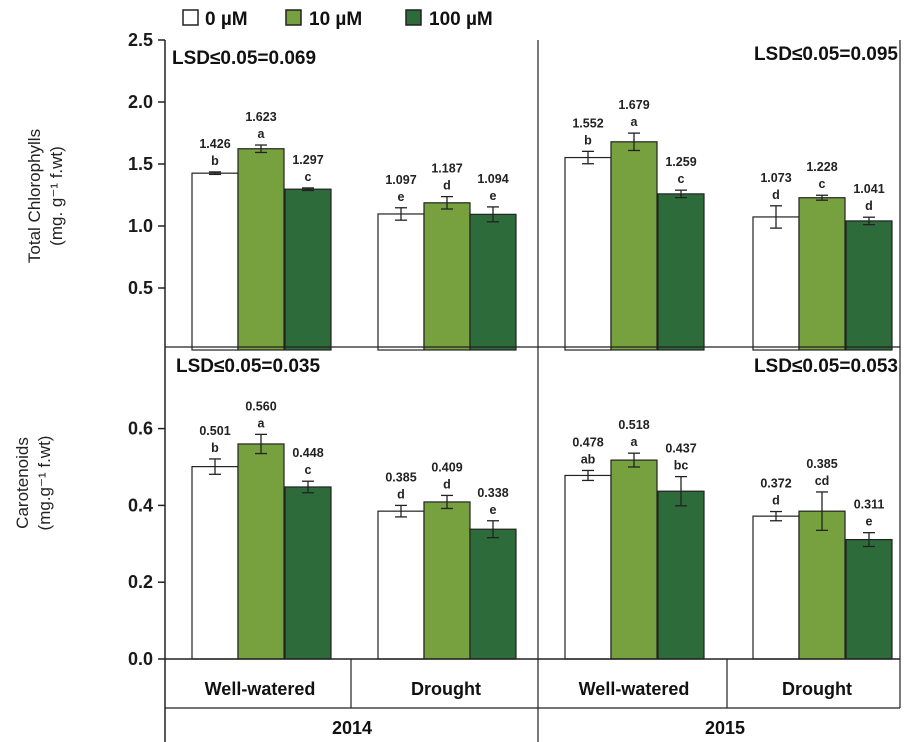 This screenshot has height=742, width=907. Describe the element at coordinates (261, 551) in the screenshot. I see `carotenoids-bar-well-watered-2014-10uM` at that location.